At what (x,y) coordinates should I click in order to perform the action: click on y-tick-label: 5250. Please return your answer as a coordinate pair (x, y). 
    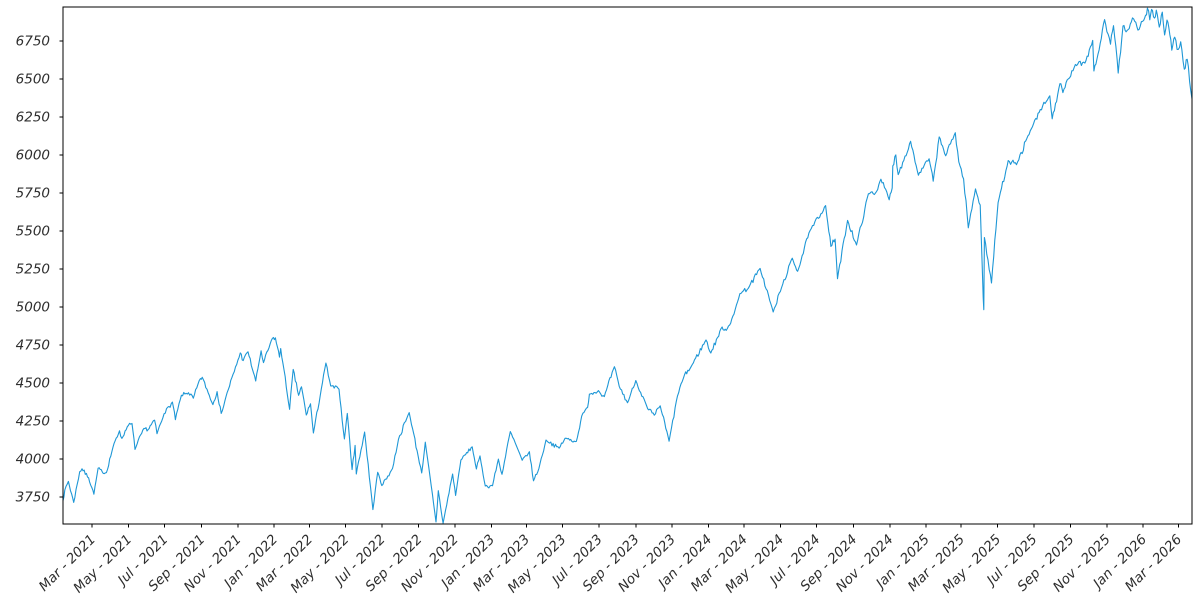
    Looking at the image, I should click on (33, 269).